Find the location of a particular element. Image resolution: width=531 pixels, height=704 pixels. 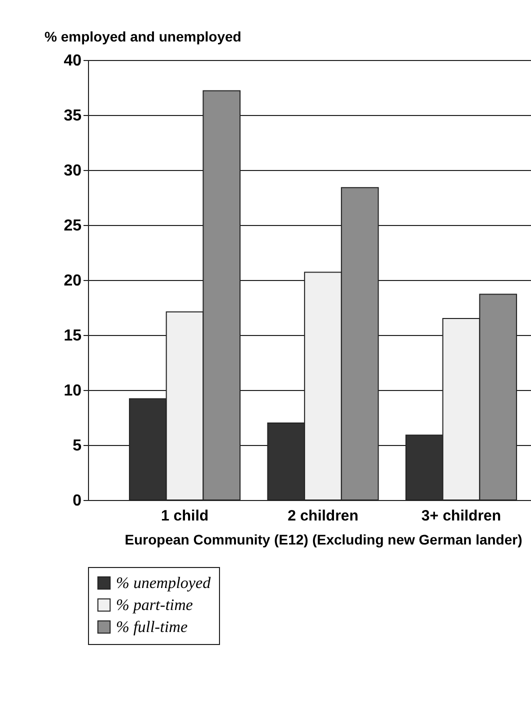

y-tick-label: 20 is located at coordinates (73, 281).